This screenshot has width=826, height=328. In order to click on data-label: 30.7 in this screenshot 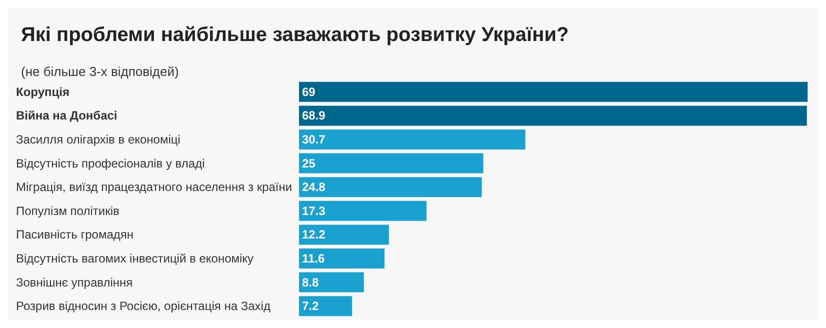, I will do `click(314, 139)`.